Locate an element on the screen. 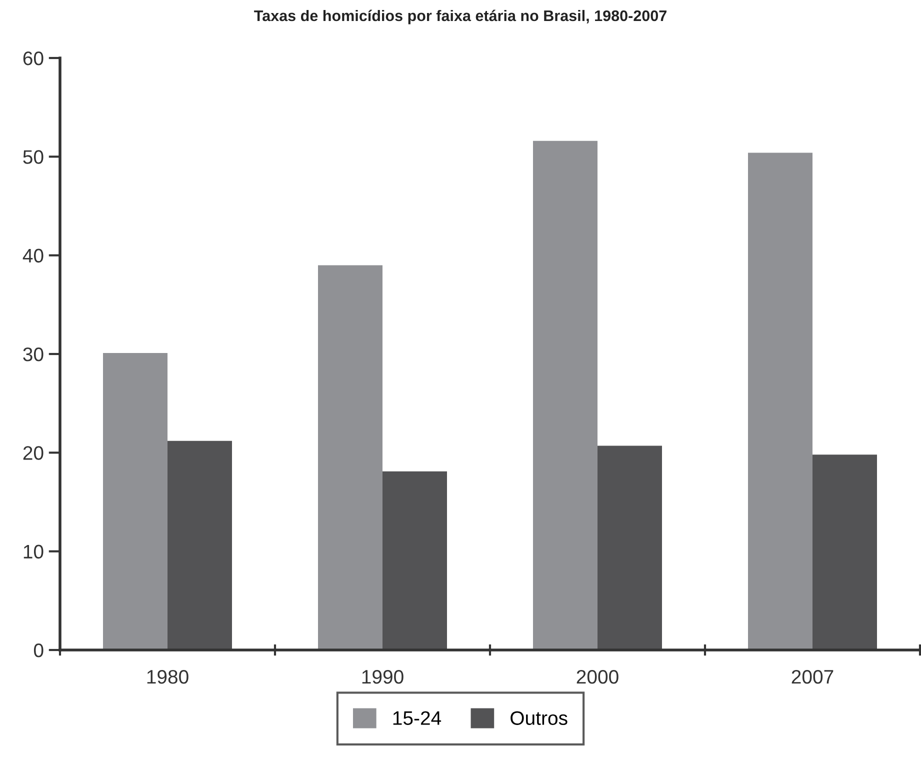 This screenshot has height=759, width=921. legend-label: 15-24 is located at coordinates (417, 718).